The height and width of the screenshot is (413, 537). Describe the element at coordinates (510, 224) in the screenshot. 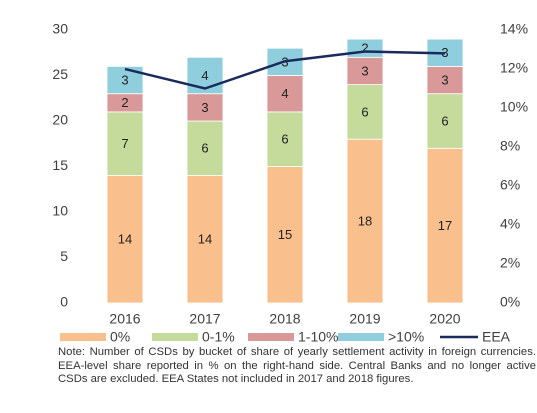

I see `y2-tick-label: 4%` at that location.